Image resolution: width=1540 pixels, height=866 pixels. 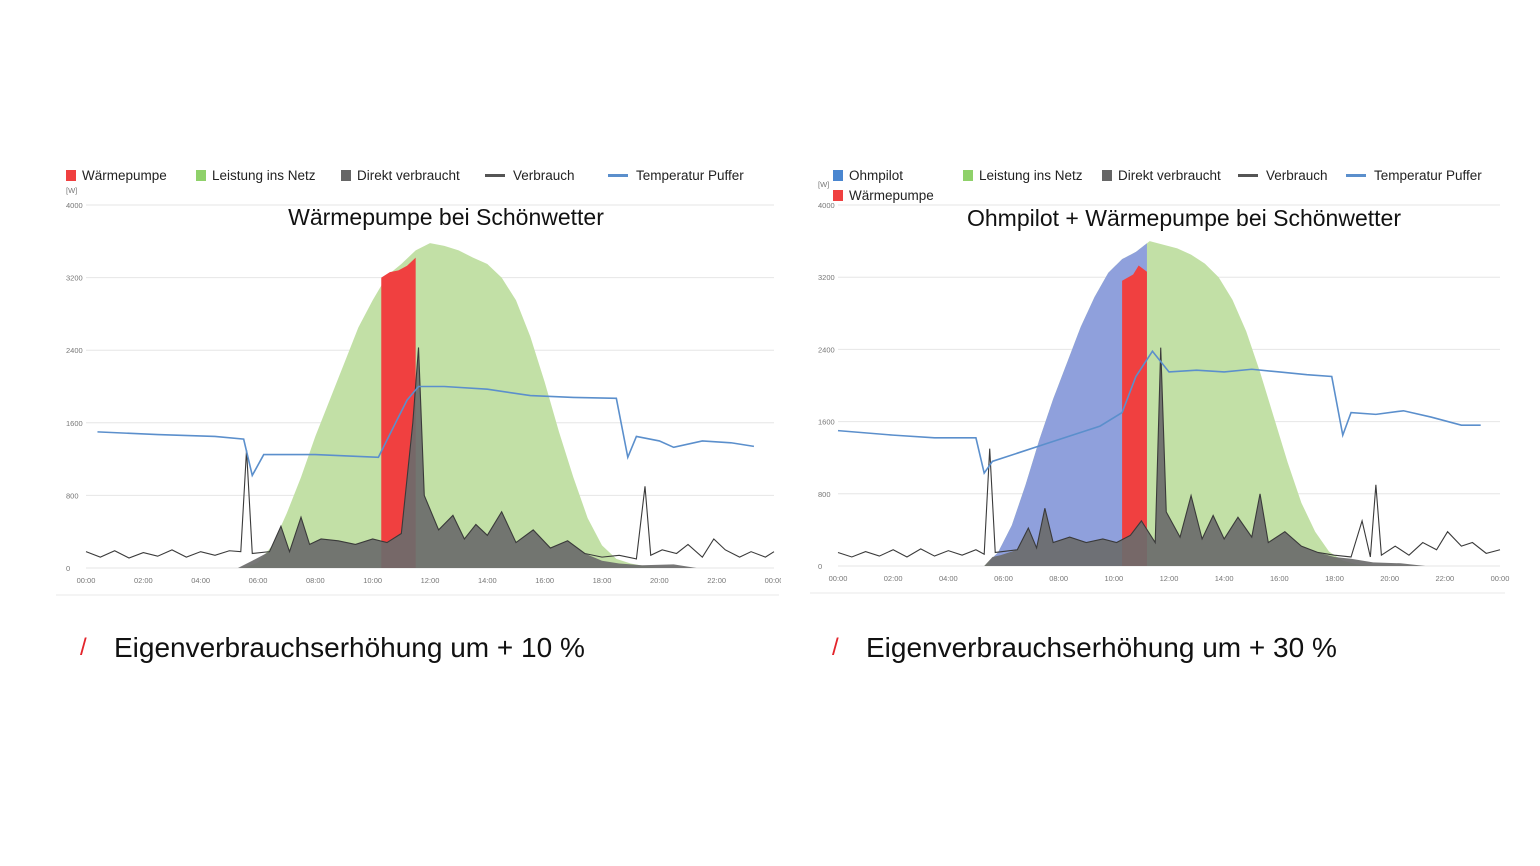 I want to click on c1-legend-item: Wärmepumpe, so click(x=883, y=195).